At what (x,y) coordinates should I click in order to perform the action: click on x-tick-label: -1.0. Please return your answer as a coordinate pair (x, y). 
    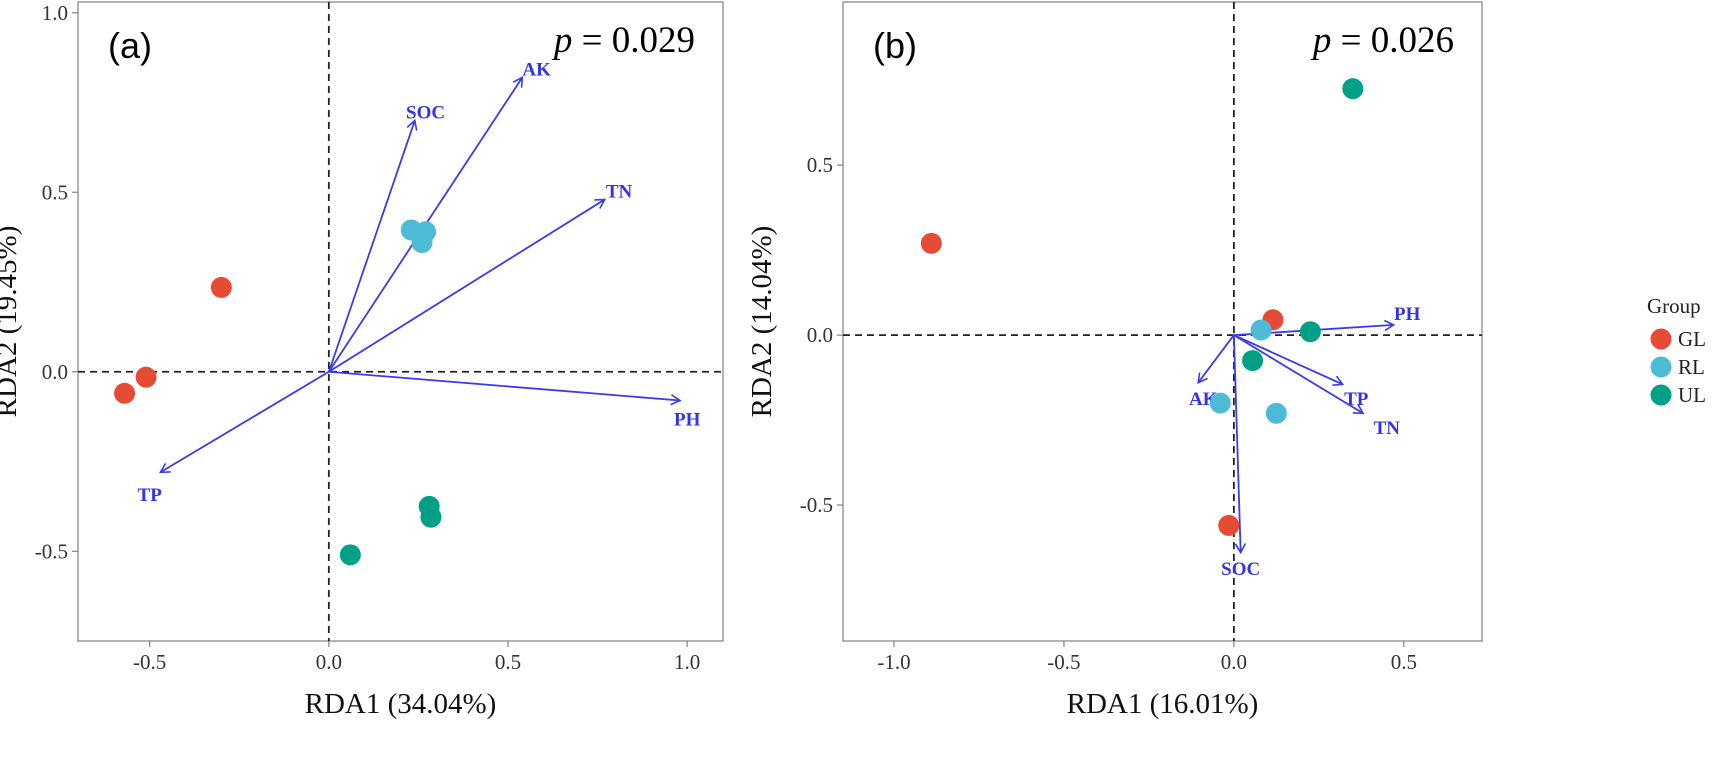
    Looking at the image, I should click on (893, 662).